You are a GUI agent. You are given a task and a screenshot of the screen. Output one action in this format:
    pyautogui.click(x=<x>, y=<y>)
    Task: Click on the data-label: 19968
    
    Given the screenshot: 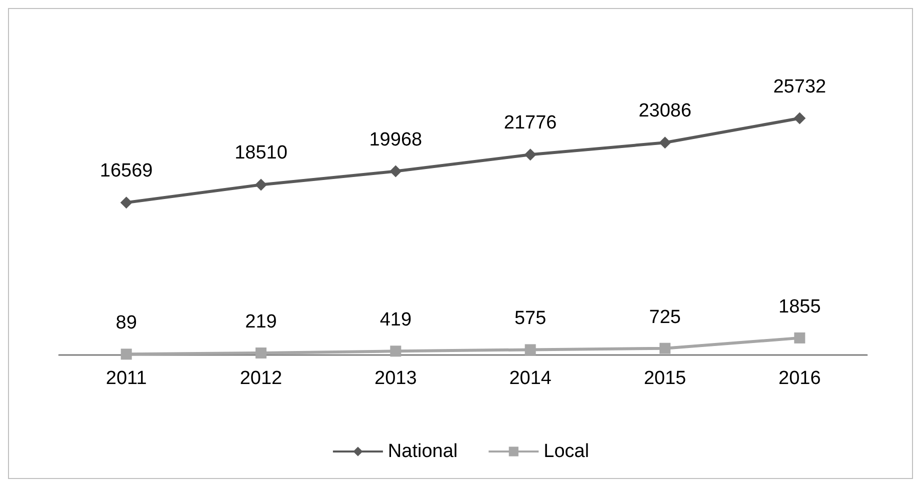 What is the action you would take?
    pyautogui.click(x=395, y=139)
    